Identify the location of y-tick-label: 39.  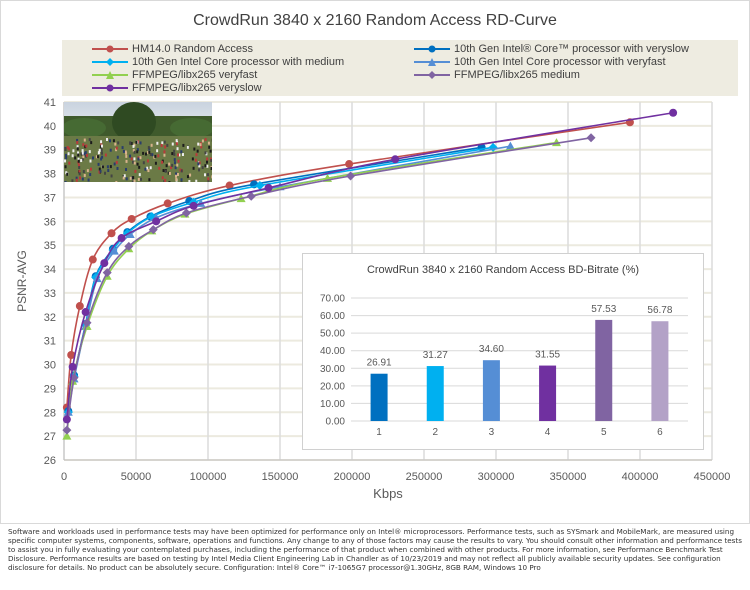
(50, 151).